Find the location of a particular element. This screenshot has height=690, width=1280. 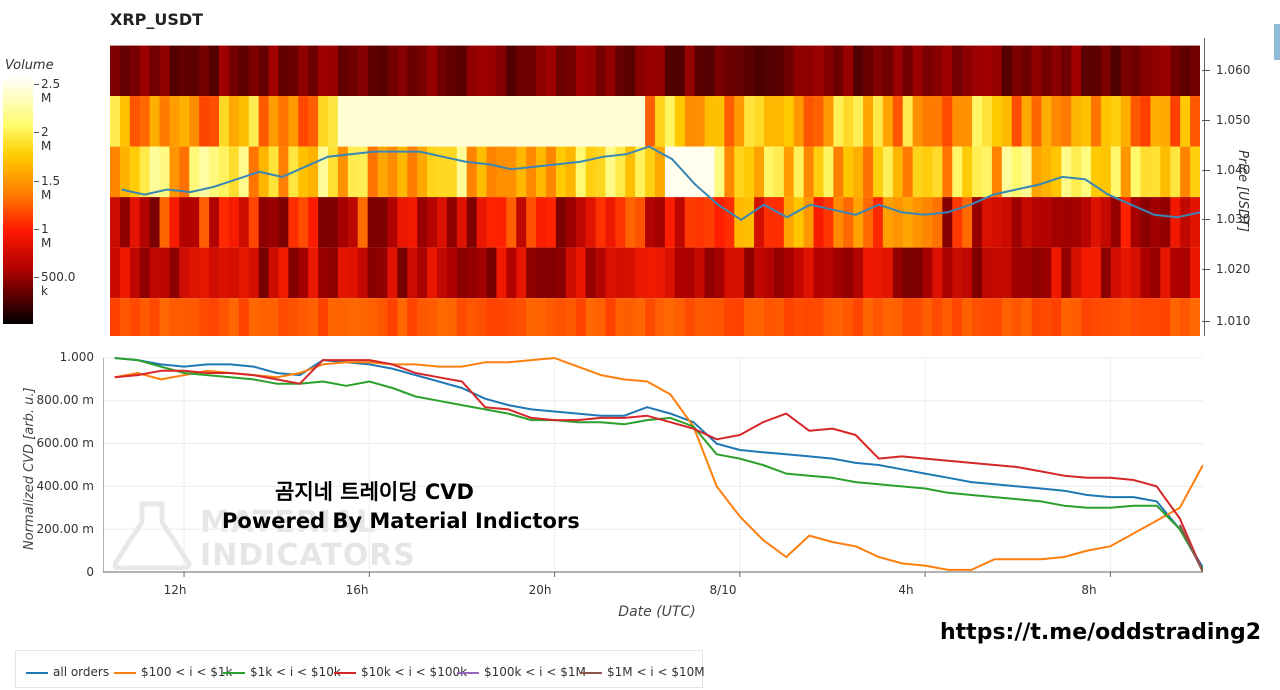

telegram-url: https://t.me/oddstrading2 is located at coordinates (1101, 632).